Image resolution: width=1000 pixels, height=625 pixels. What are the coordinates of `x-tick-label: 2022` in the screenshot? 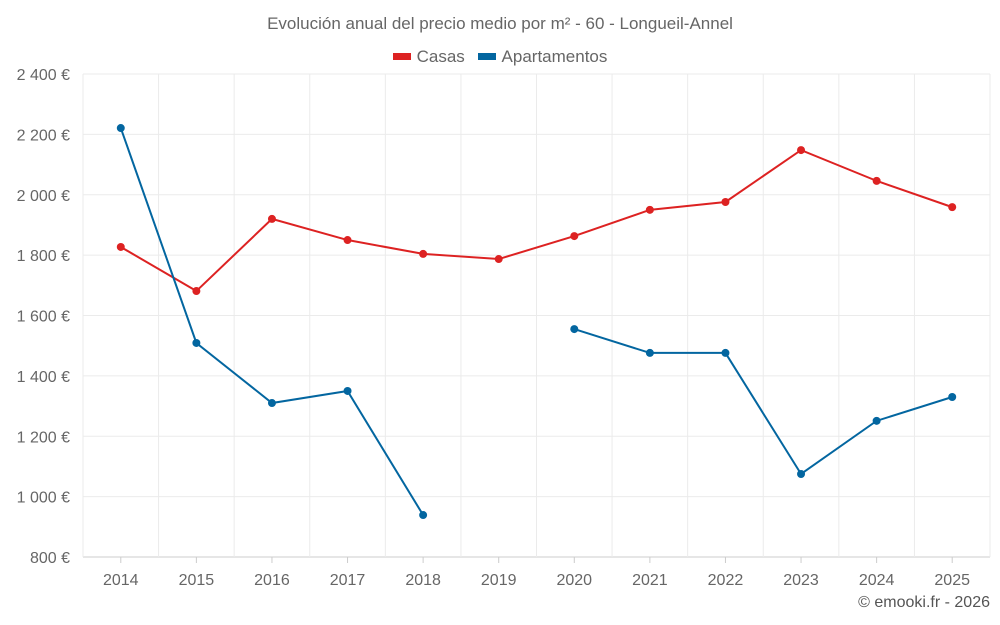 It's located at (726, 580).